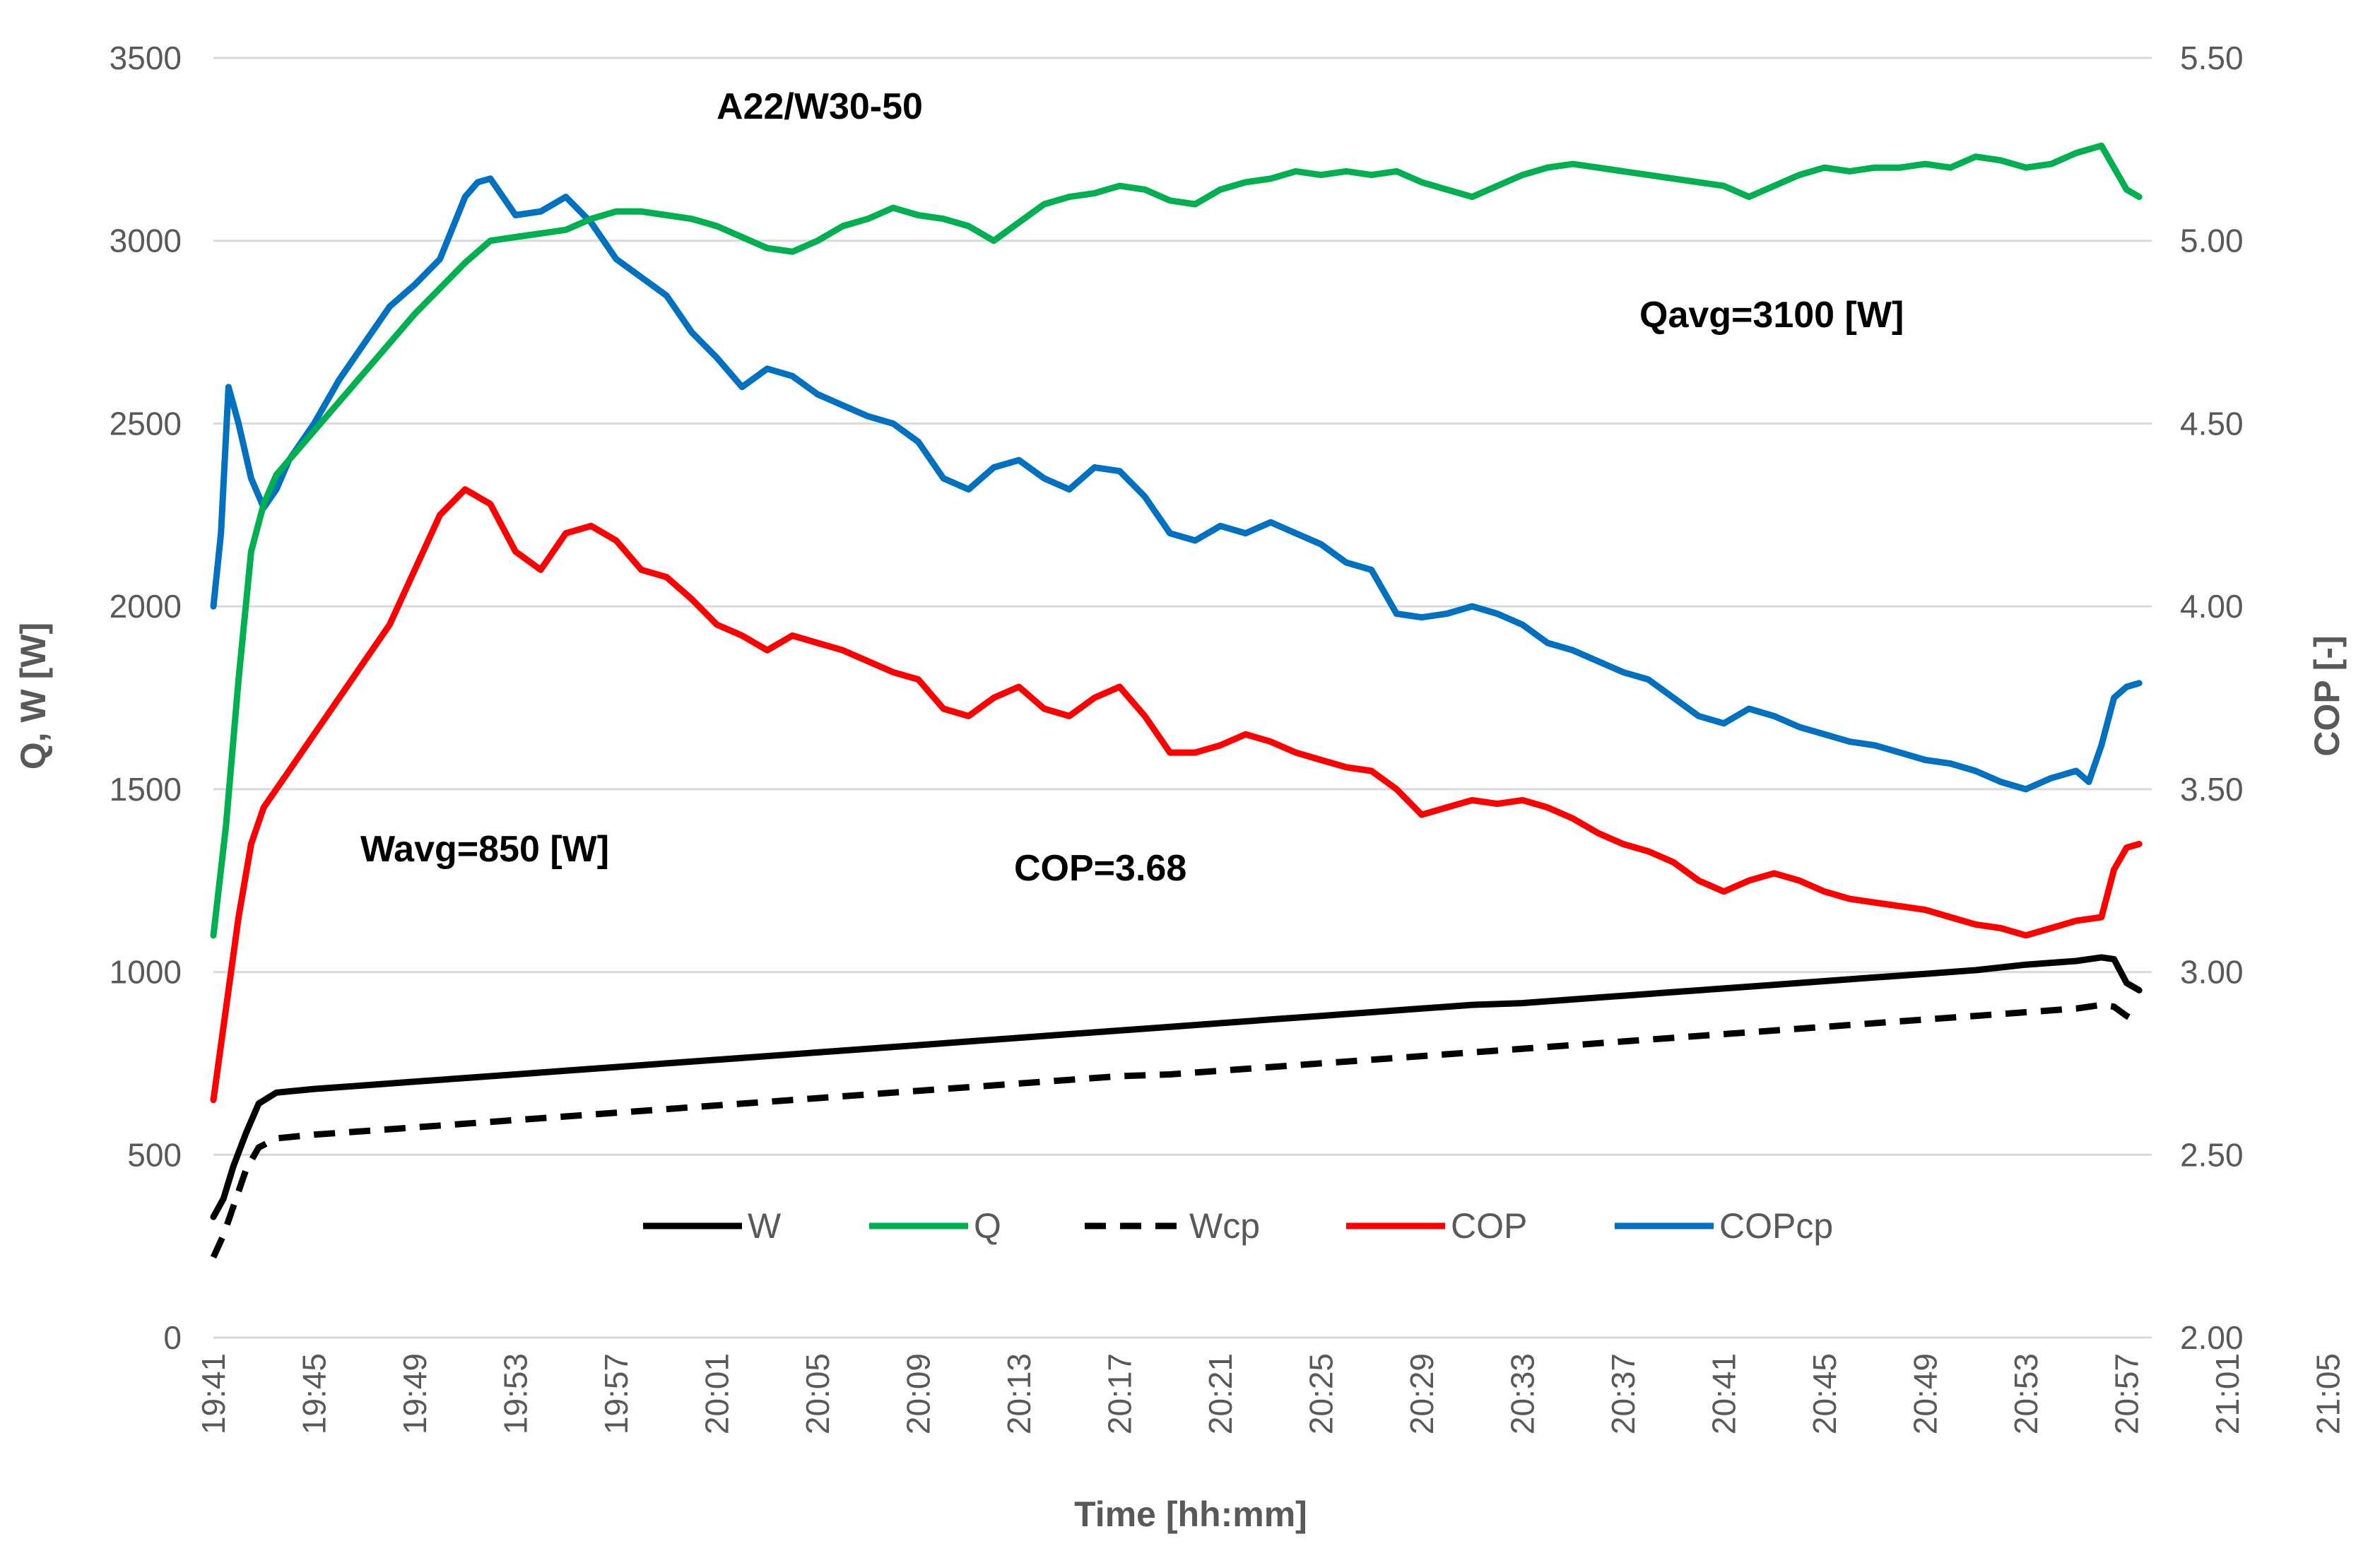  What do you see at coordinates (2212, 698) in the screenshot?
I see `right-axis-ticks: 2.00 2.50 3.00 3.50 4.00 4.50 5.00 5.50` at bounding box center [2212, 698].